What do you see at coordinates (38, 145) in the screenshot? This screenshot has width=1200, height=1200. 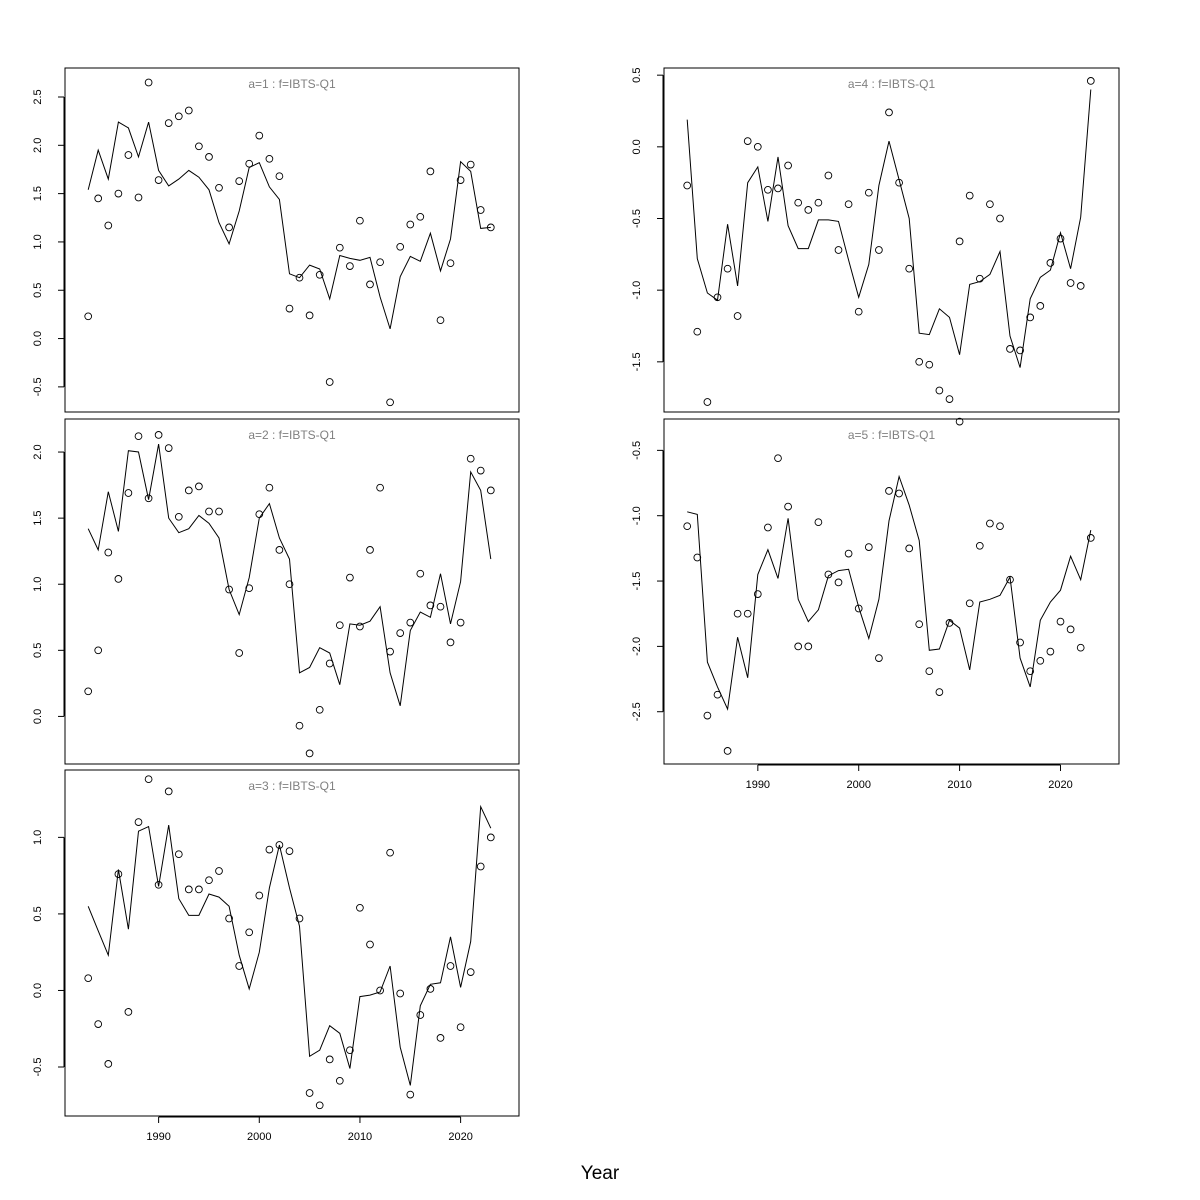 I see `y-tick-label: 2.0` at bounding box center [38, 145].